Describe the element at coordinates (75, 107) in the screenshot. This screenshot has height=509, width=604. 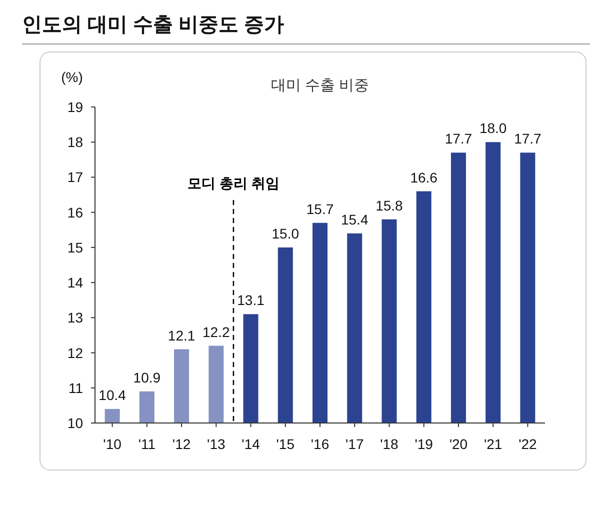
I see `y-tick-label: 19` at that location.